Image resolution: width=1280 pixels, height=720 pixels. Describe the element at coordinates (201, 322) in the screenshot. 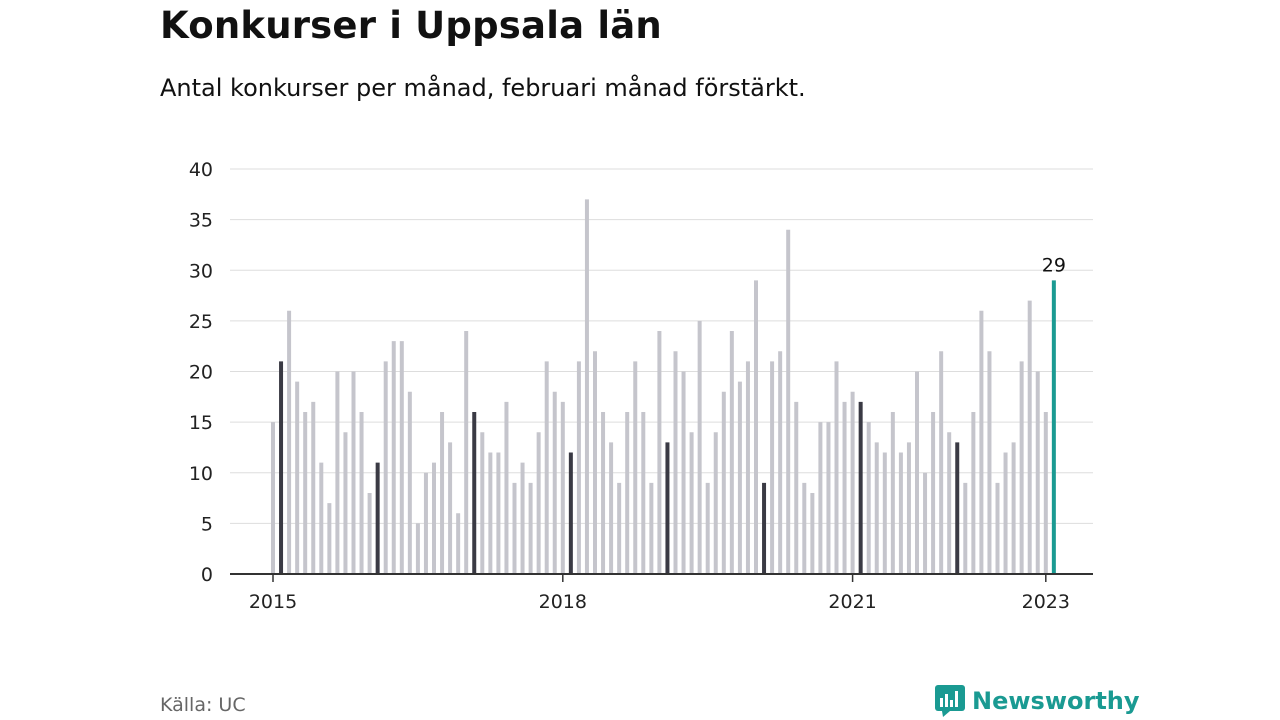

I see `y-tick-label: 25` at that location.